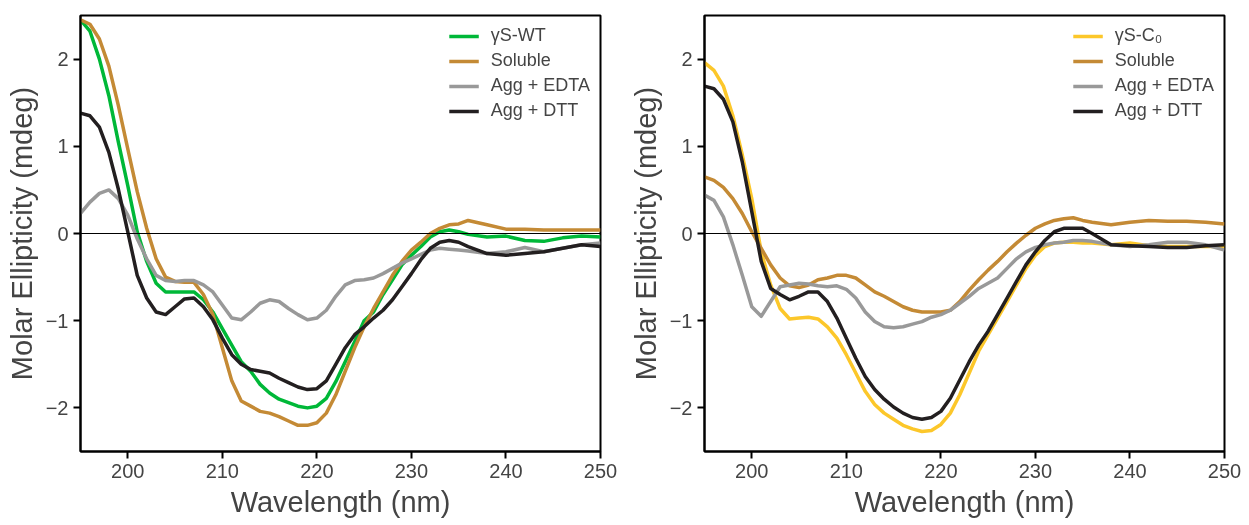  Describe the element at coordinates (1138, 35) in the screenshot. I see `legend-label: γS-C₀` at that location.